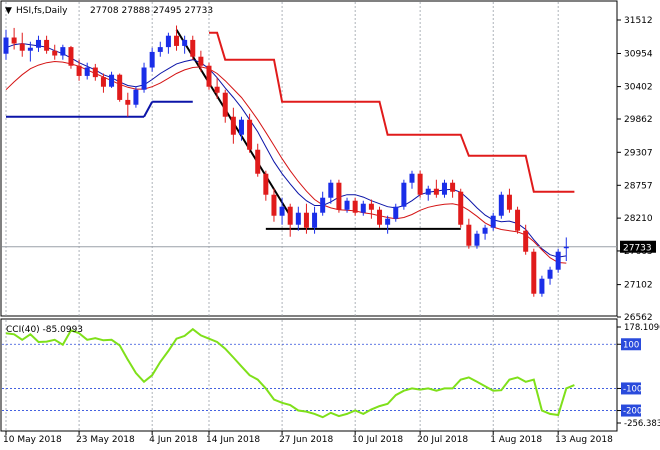 The image size is (660, 450). What do you see at coordinates (32, 440) in the screenshot?
I see `x-tick-label: 10 May 2018` at bounding box center [32, 440].